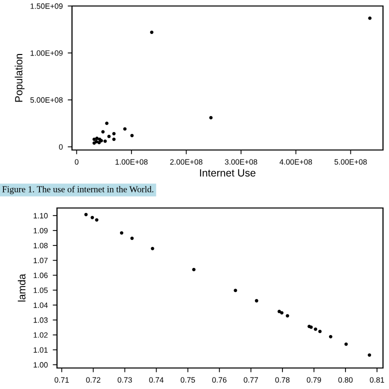 The width and height of the screenshot is (389, 389). Describe the element at coordinates (228, 173) in the screenshot. I see `x-axis-title: Internet Use` at that location.